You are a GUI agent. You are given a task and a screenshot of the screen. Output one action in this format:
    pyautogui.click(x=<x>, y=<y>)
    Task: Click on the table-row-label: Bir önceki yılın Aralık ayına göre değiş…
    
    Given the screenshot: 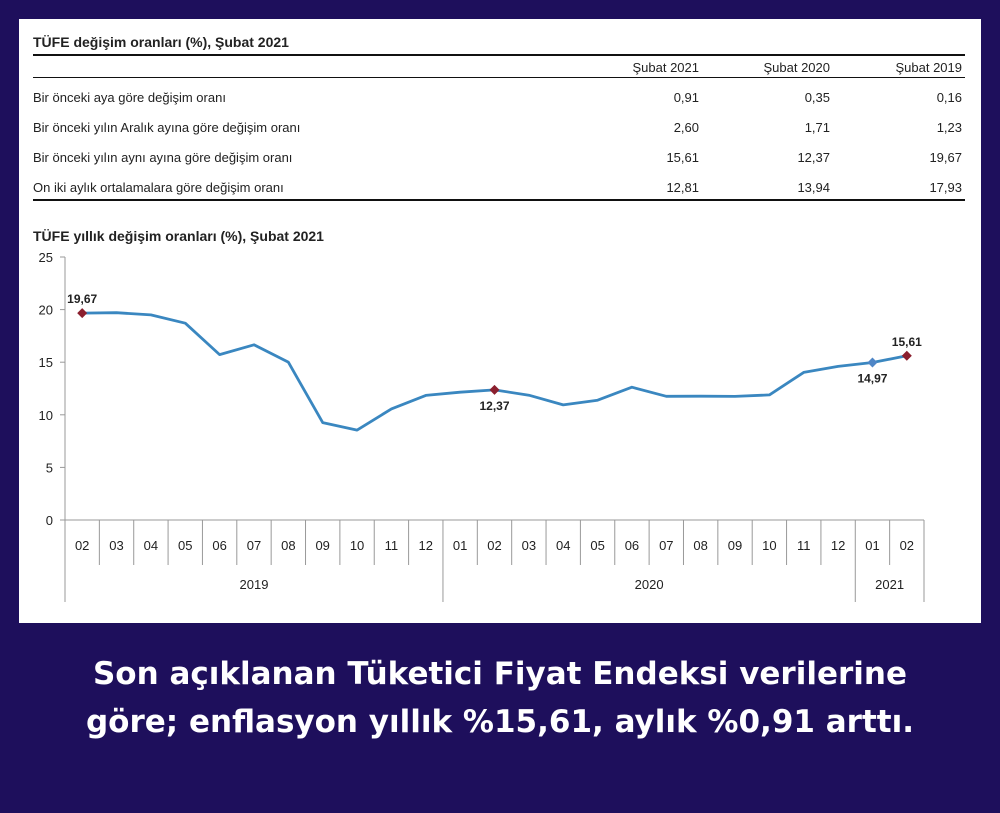 What is the action you would take?
    pyautogui.click(x=167, y=127)
    